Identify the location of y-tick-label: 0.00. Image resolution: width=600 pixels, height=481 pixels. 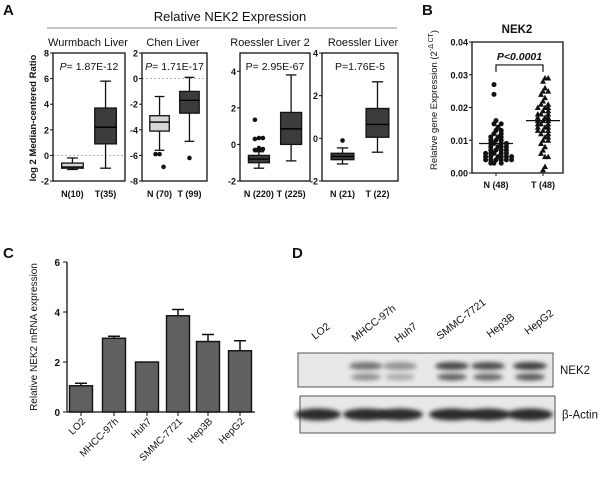
(459, 174).